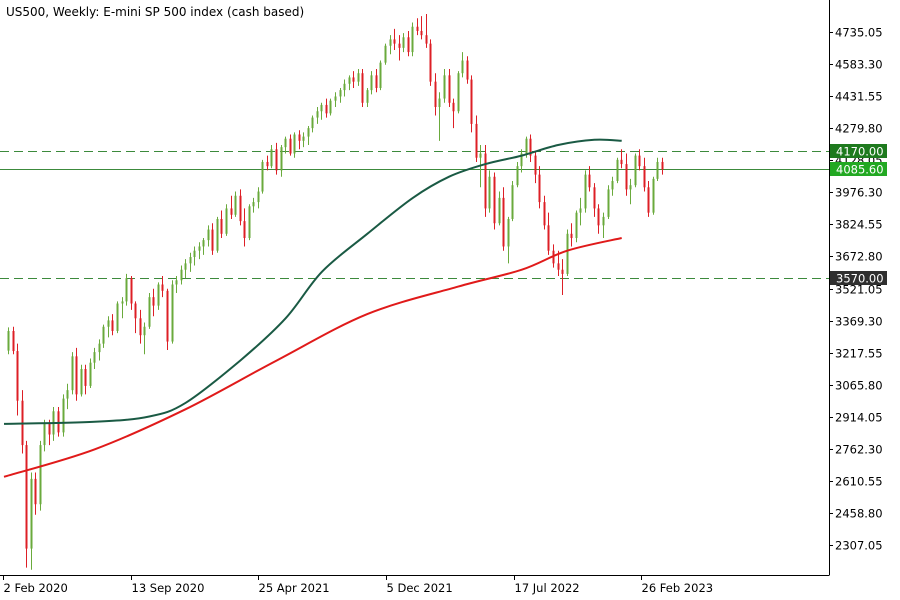 The width and height of the screenshot is (900, 600). Describe the element at coordinates (859, 482) in the screenshot. I see `y-tick-label: 2610.55` at that location.